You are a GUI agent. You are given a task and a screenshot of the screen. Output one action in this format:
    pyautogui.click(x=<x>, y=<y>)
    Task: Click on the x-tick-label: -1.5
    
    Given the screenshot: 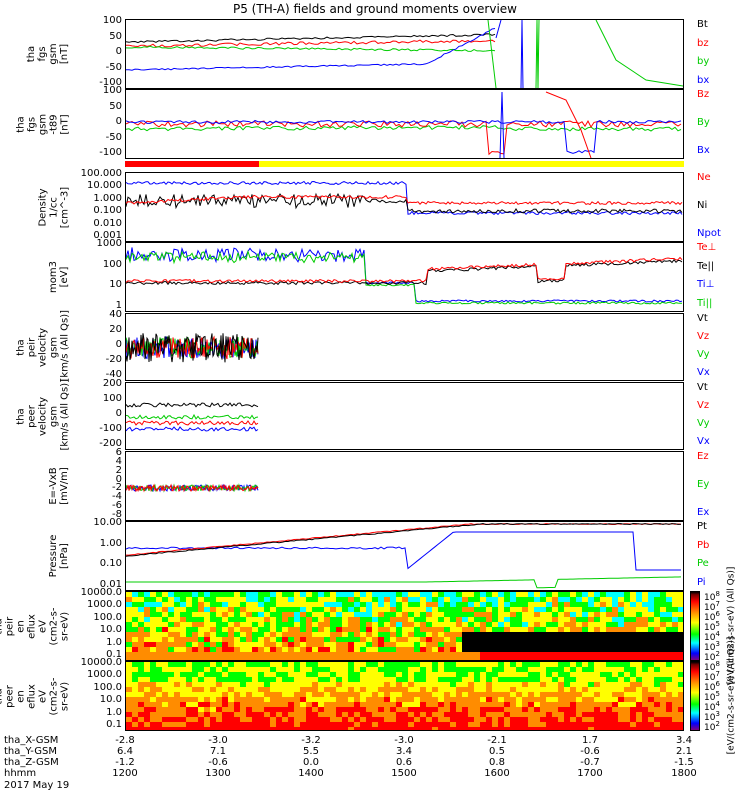 What is the action you would take?
    pyautogui.click(x=684, y=762)
    